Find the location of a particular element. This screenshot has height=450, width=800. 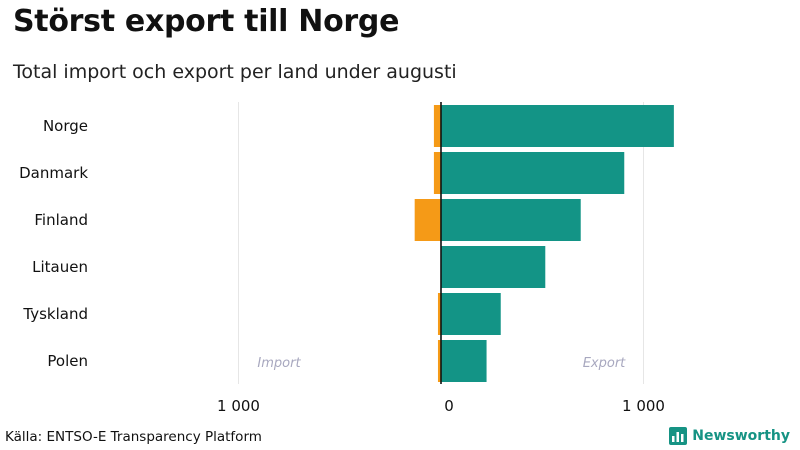

category-label-finland: Finland is located at coordinates (61, 220).